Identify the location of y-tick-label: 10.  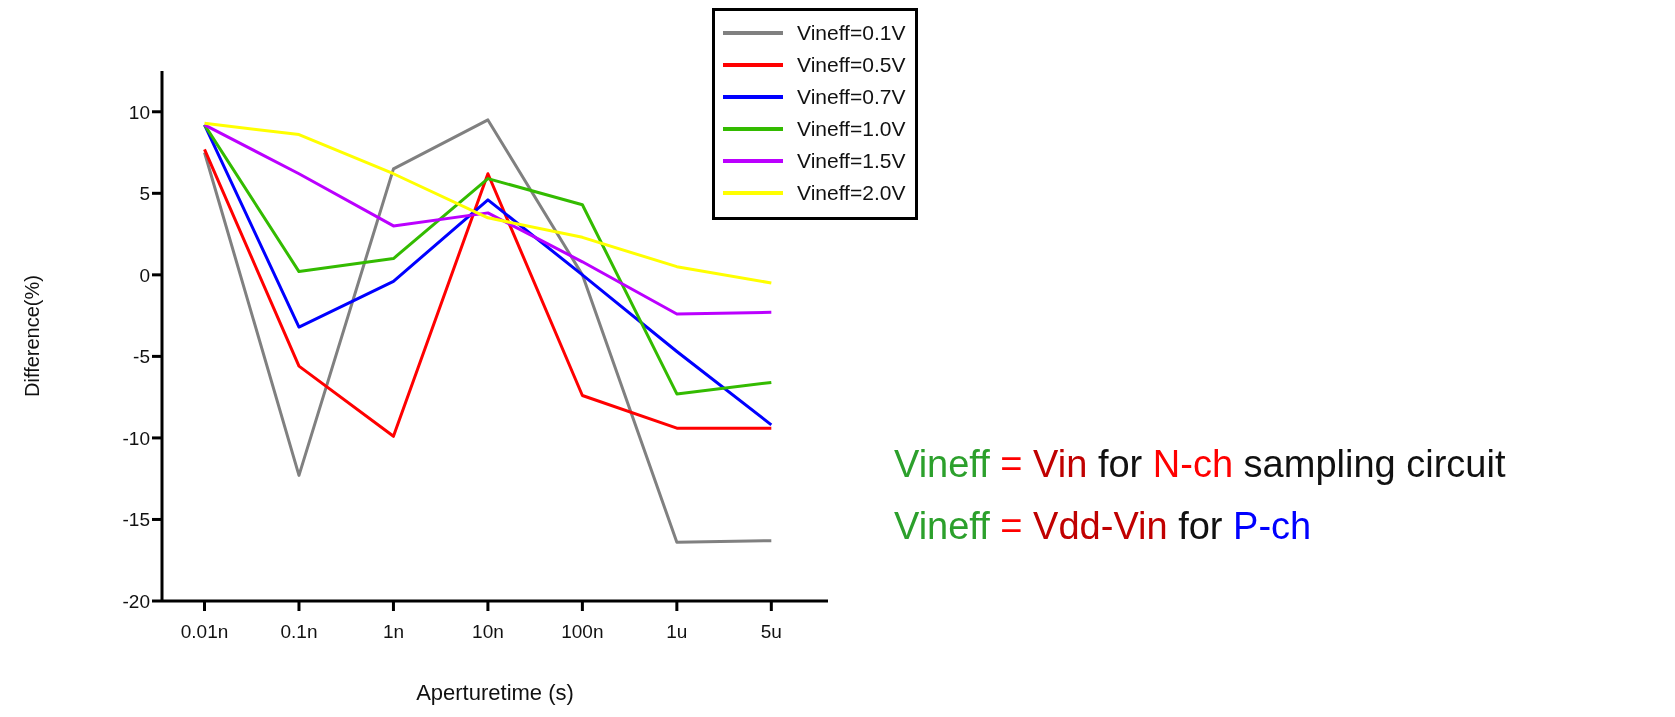
(139, 112).